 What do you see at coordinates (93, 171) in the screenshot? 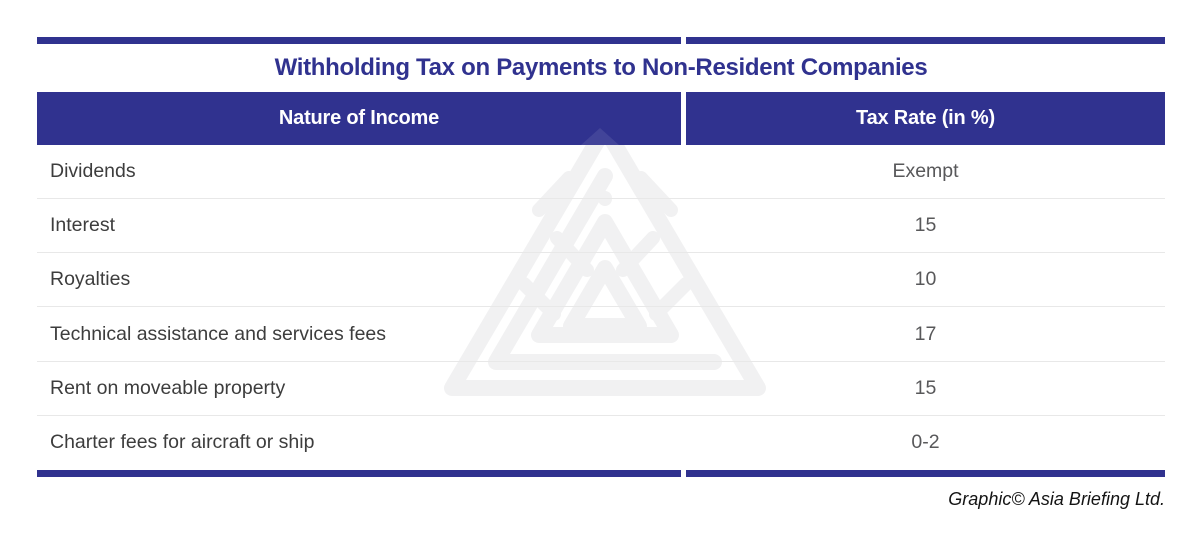
I see `income-cell: Dividends` at bounding box center [93, 171].